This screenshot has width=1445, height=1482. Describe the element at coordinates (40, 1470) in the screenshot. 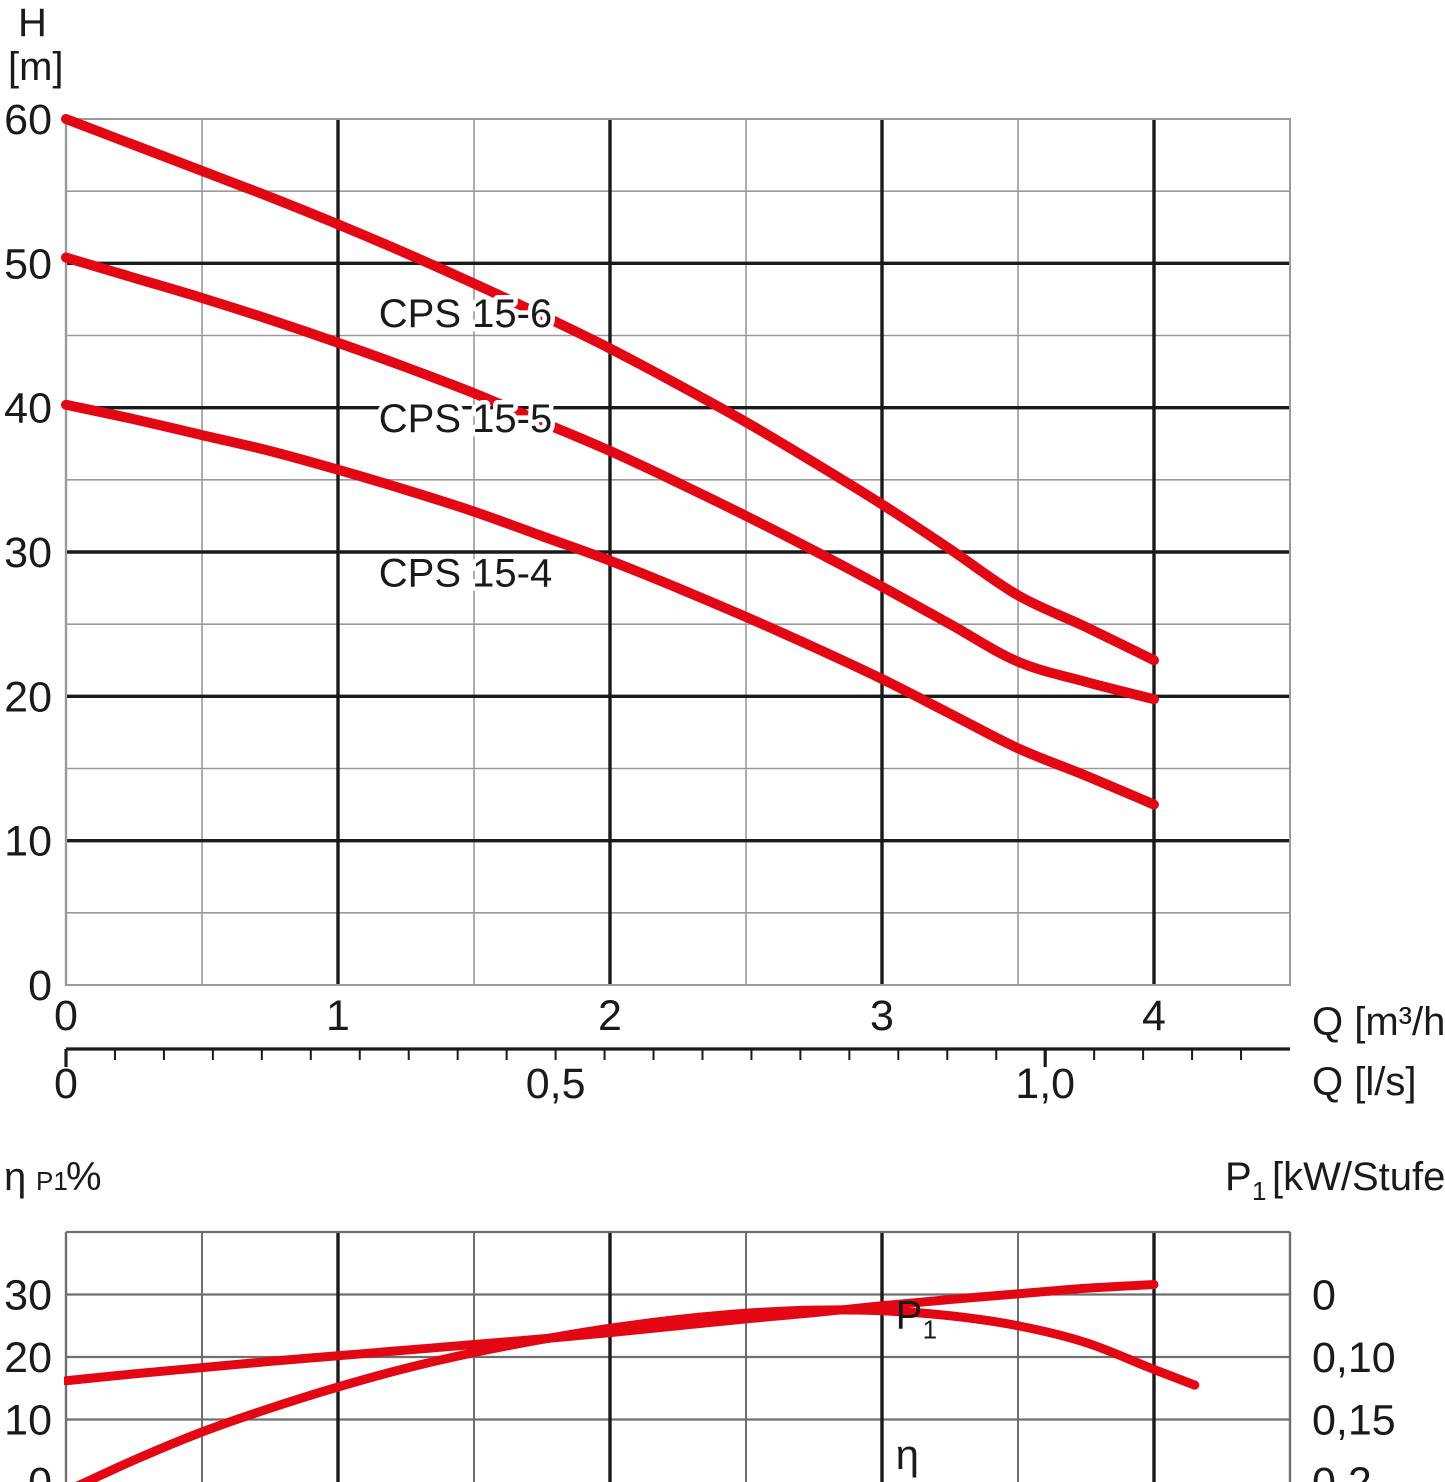

I see `y-tick-label-left: 0` at that location.